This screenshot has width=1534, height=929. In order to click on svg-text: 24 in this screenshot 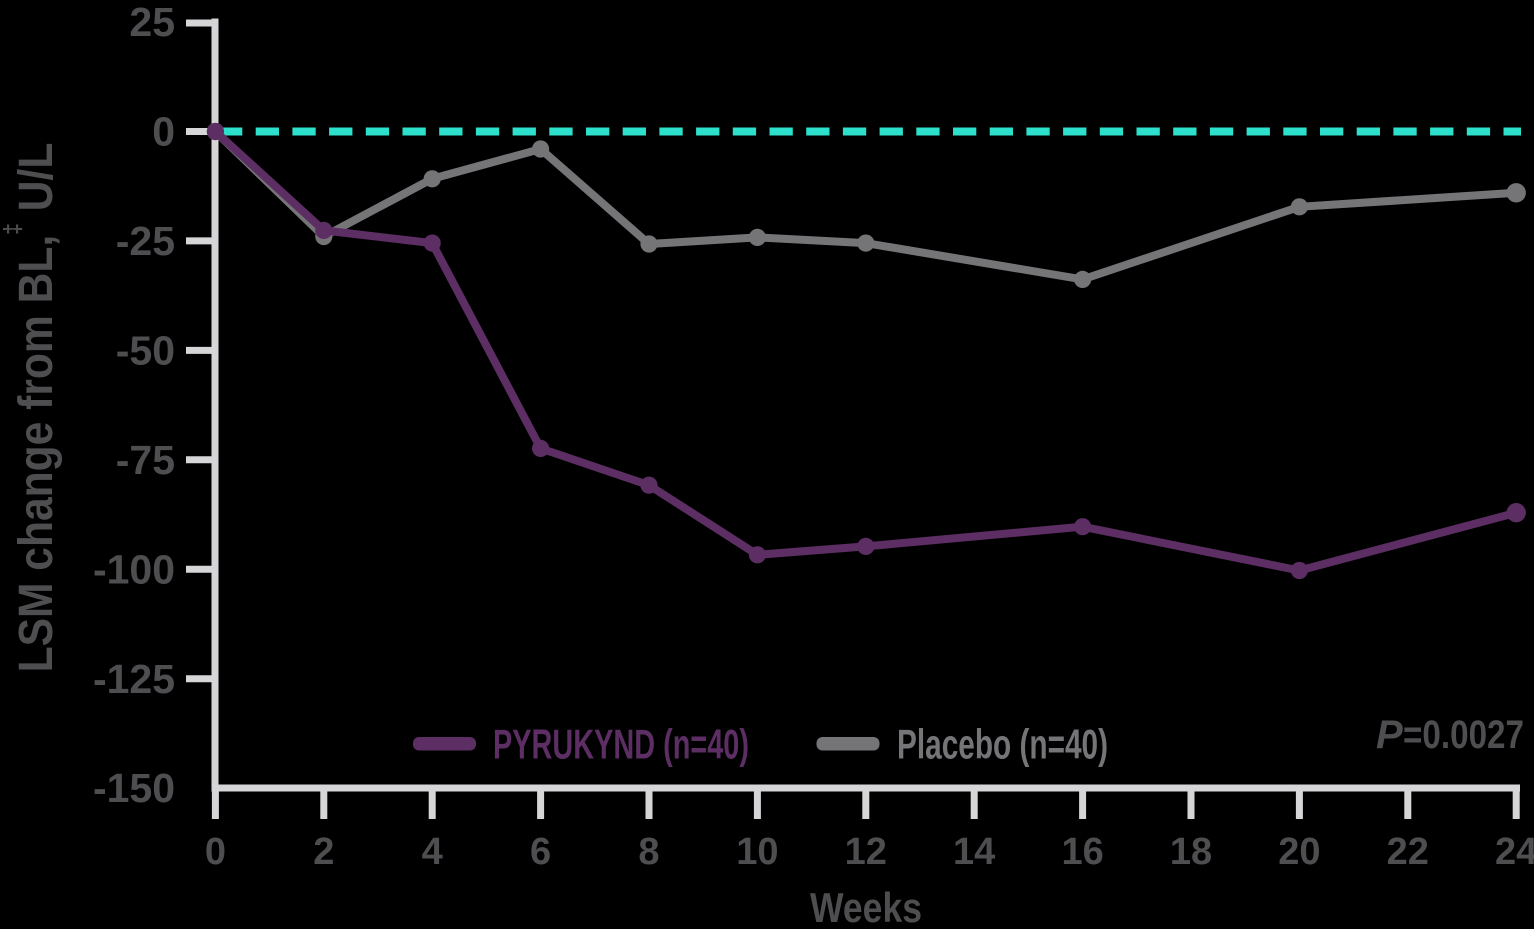, I will do `click(1514, 852)`.